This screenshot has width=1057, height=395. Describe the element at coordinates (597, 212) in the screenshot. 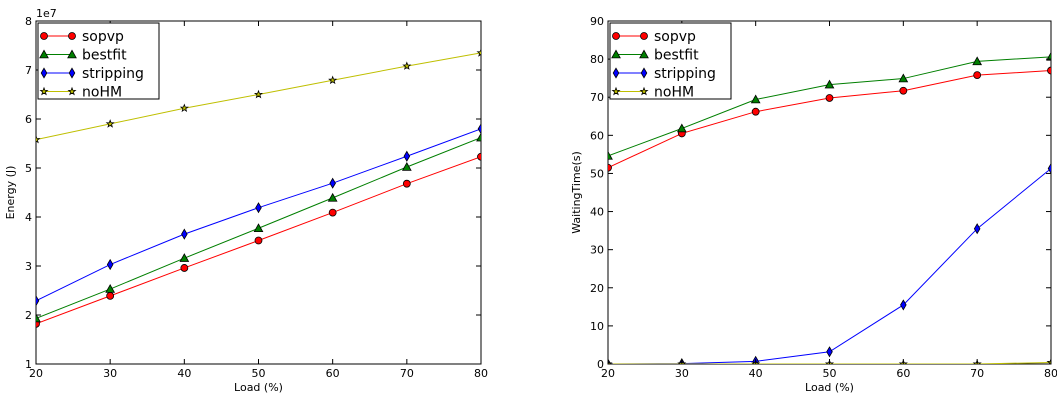

I see `waiting-time-y-tick-label: 40` at that location.